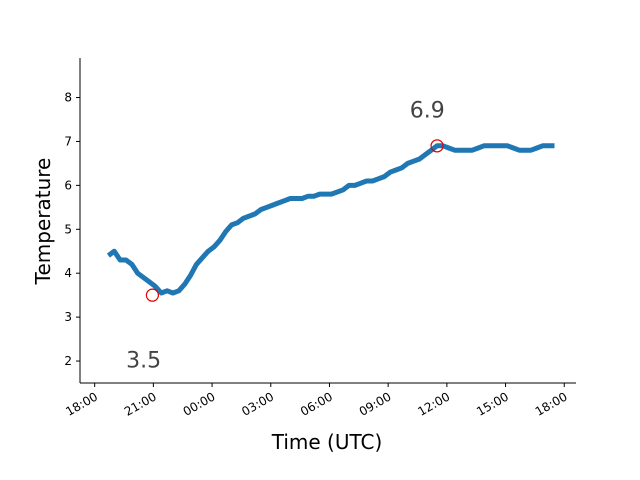  Describe the element at coordinates (43, 222) in the screenshot. I see `y-axis-label: Temperature` at that location.